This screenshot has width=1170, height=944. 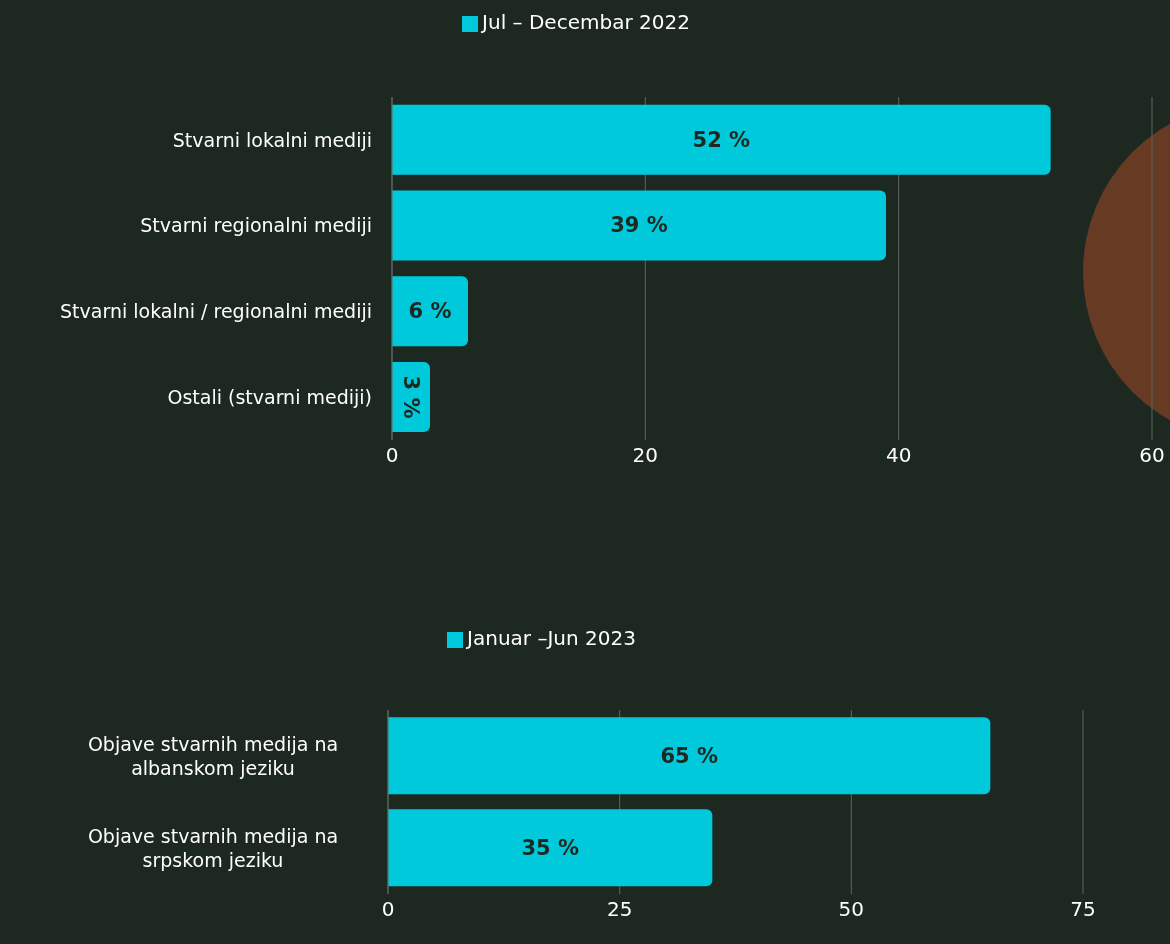 I want to click on data-label: 52 %, so click(x=721, y=139).